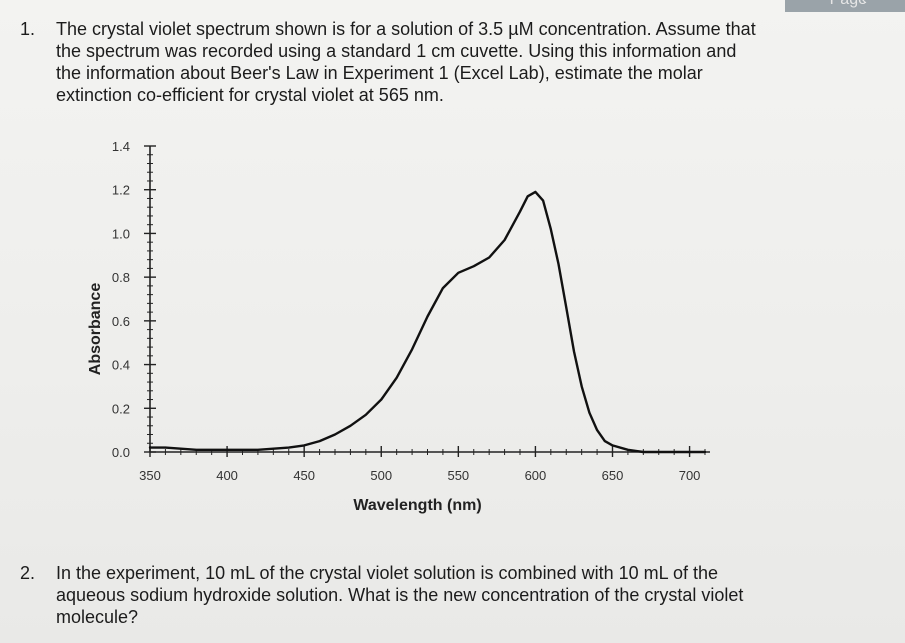 The height and width of the screenshot is (643, 905). What do you see at coordinates (95, 329) in the screenshot?
I see `y-axis-title: Absorbance` at bounding box center [95, 329].